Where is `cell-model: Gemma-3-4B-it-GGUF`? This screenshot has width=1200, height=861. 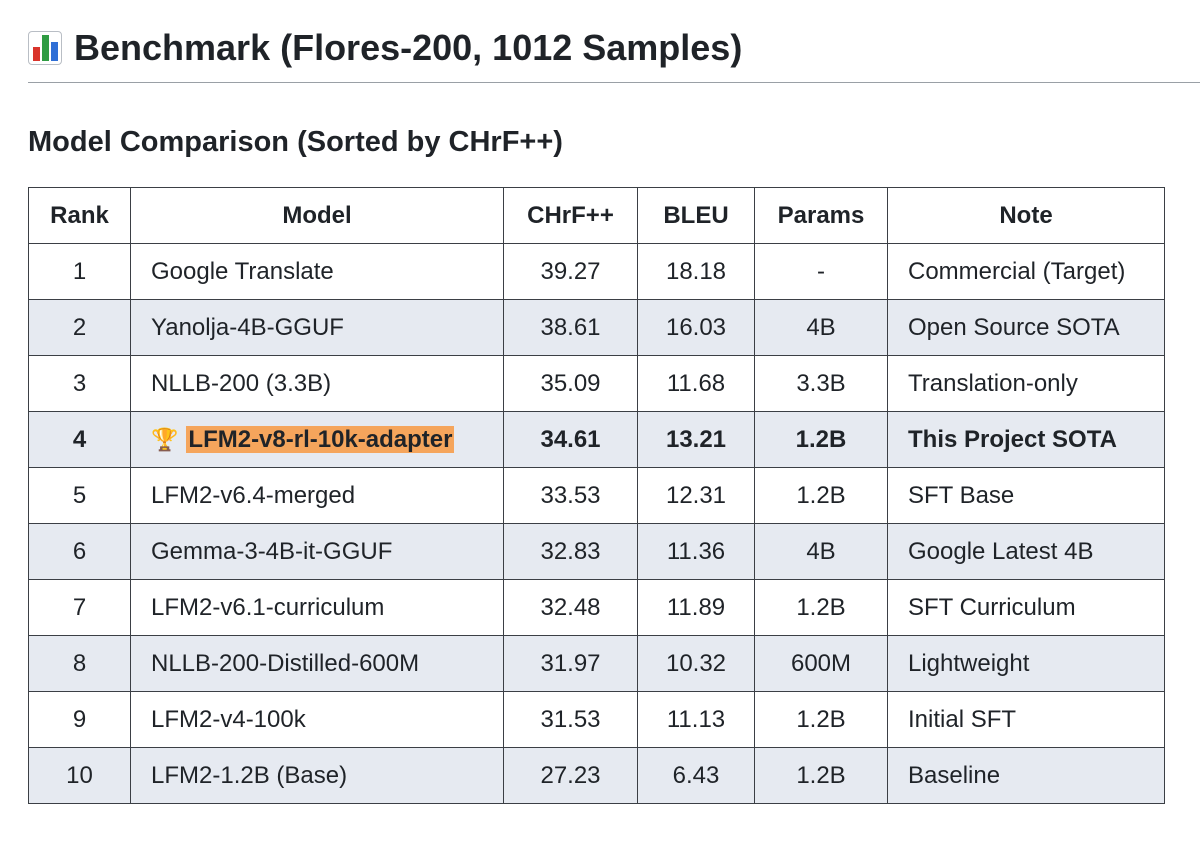
cell-model: Gemma-3-4B-it-GGUF is located at coordinates (317, 551).